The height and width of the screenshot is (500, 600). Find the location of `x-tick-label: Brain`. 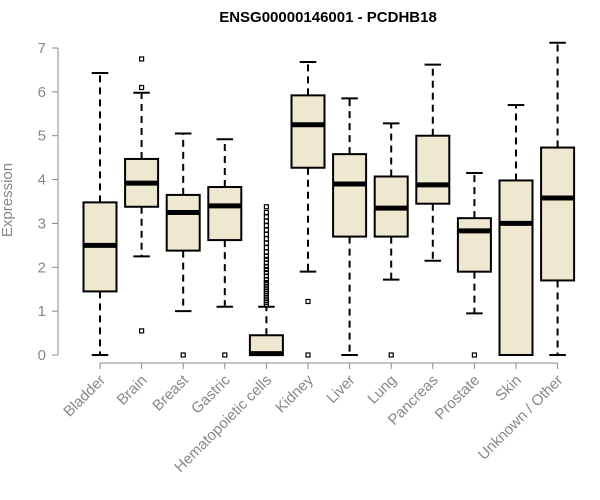

x-tick-label: Brain is located at coordinates (132, 390).